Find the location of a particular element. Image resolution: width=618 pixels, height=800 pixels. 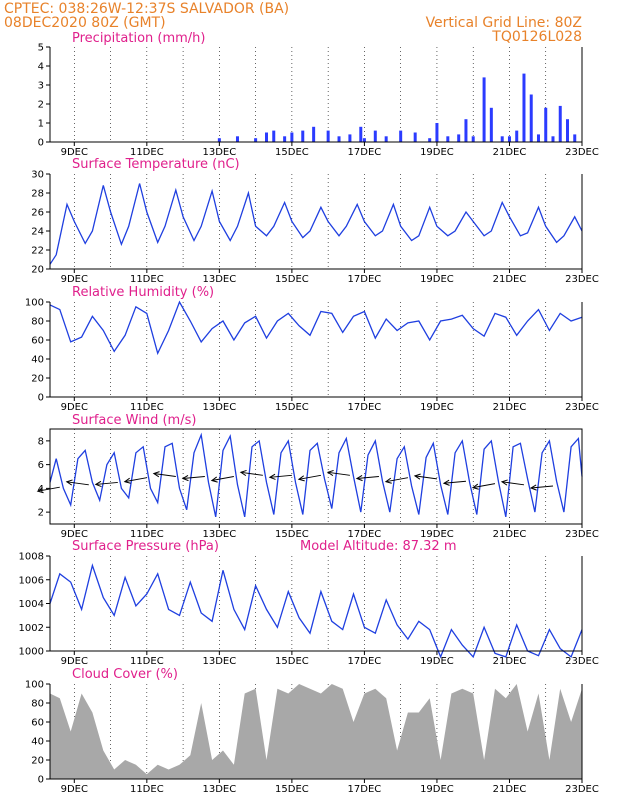

y-tick-label: 0 is located at coordinates (41, 780).